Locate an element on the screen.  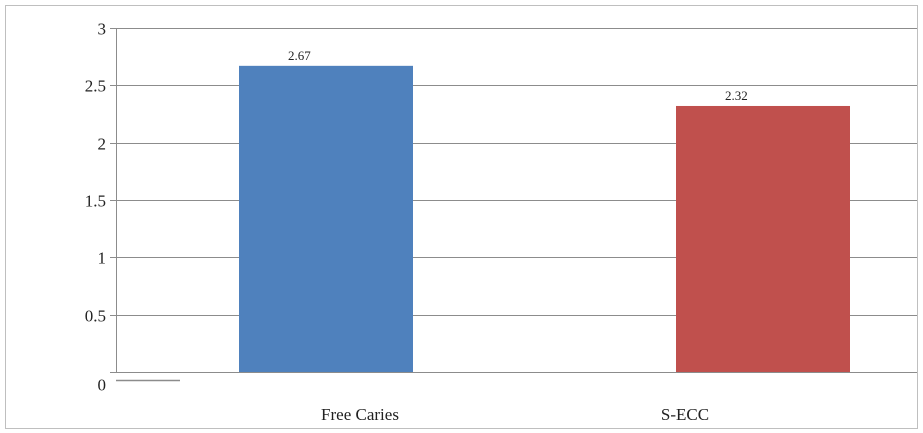
y-tick-label: 3 is located at coordinates (102, 29).